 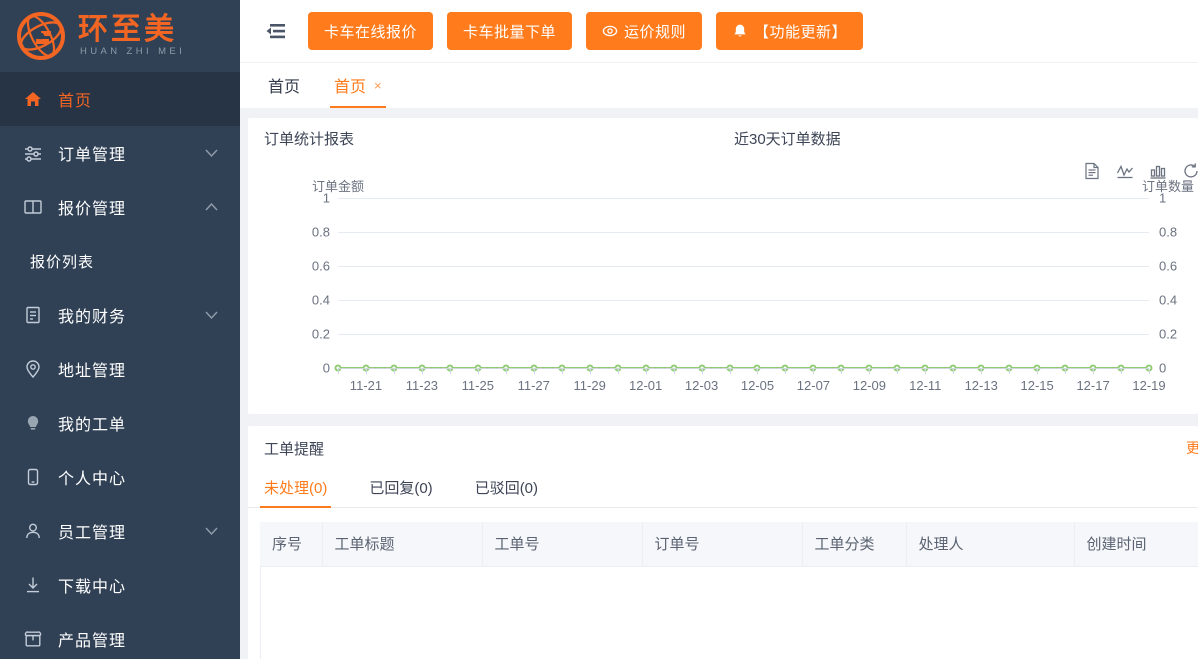 I want to click on x-tick-label: 12-09, so click(x=869, y=385).